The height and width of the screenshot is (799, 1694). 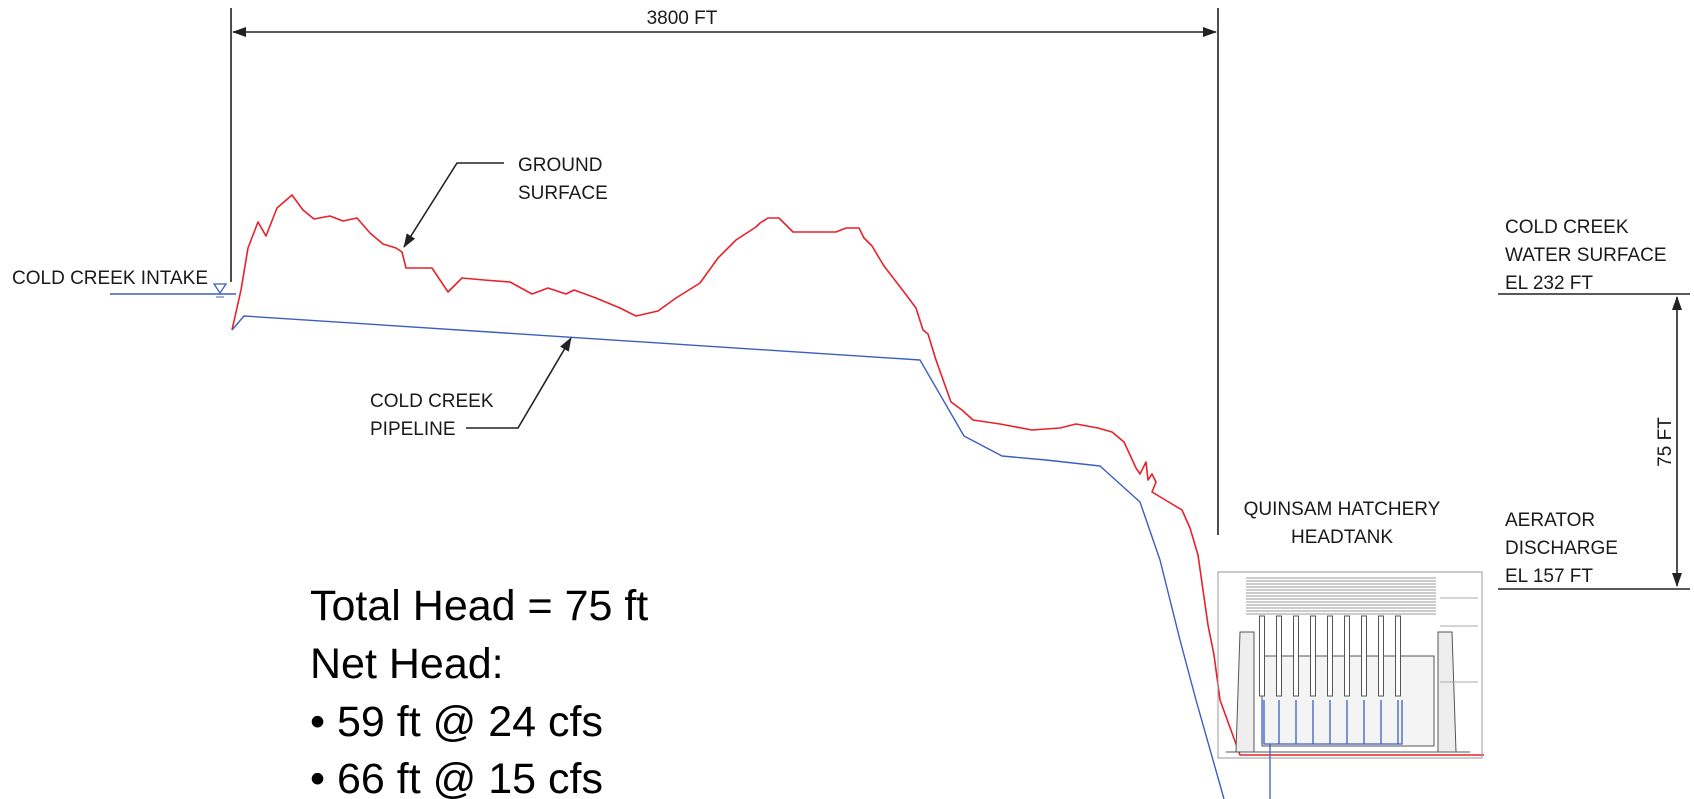 I want to click on pipeline-callout: COLD CREEK PIPELINE, so click(x=471, y=388).